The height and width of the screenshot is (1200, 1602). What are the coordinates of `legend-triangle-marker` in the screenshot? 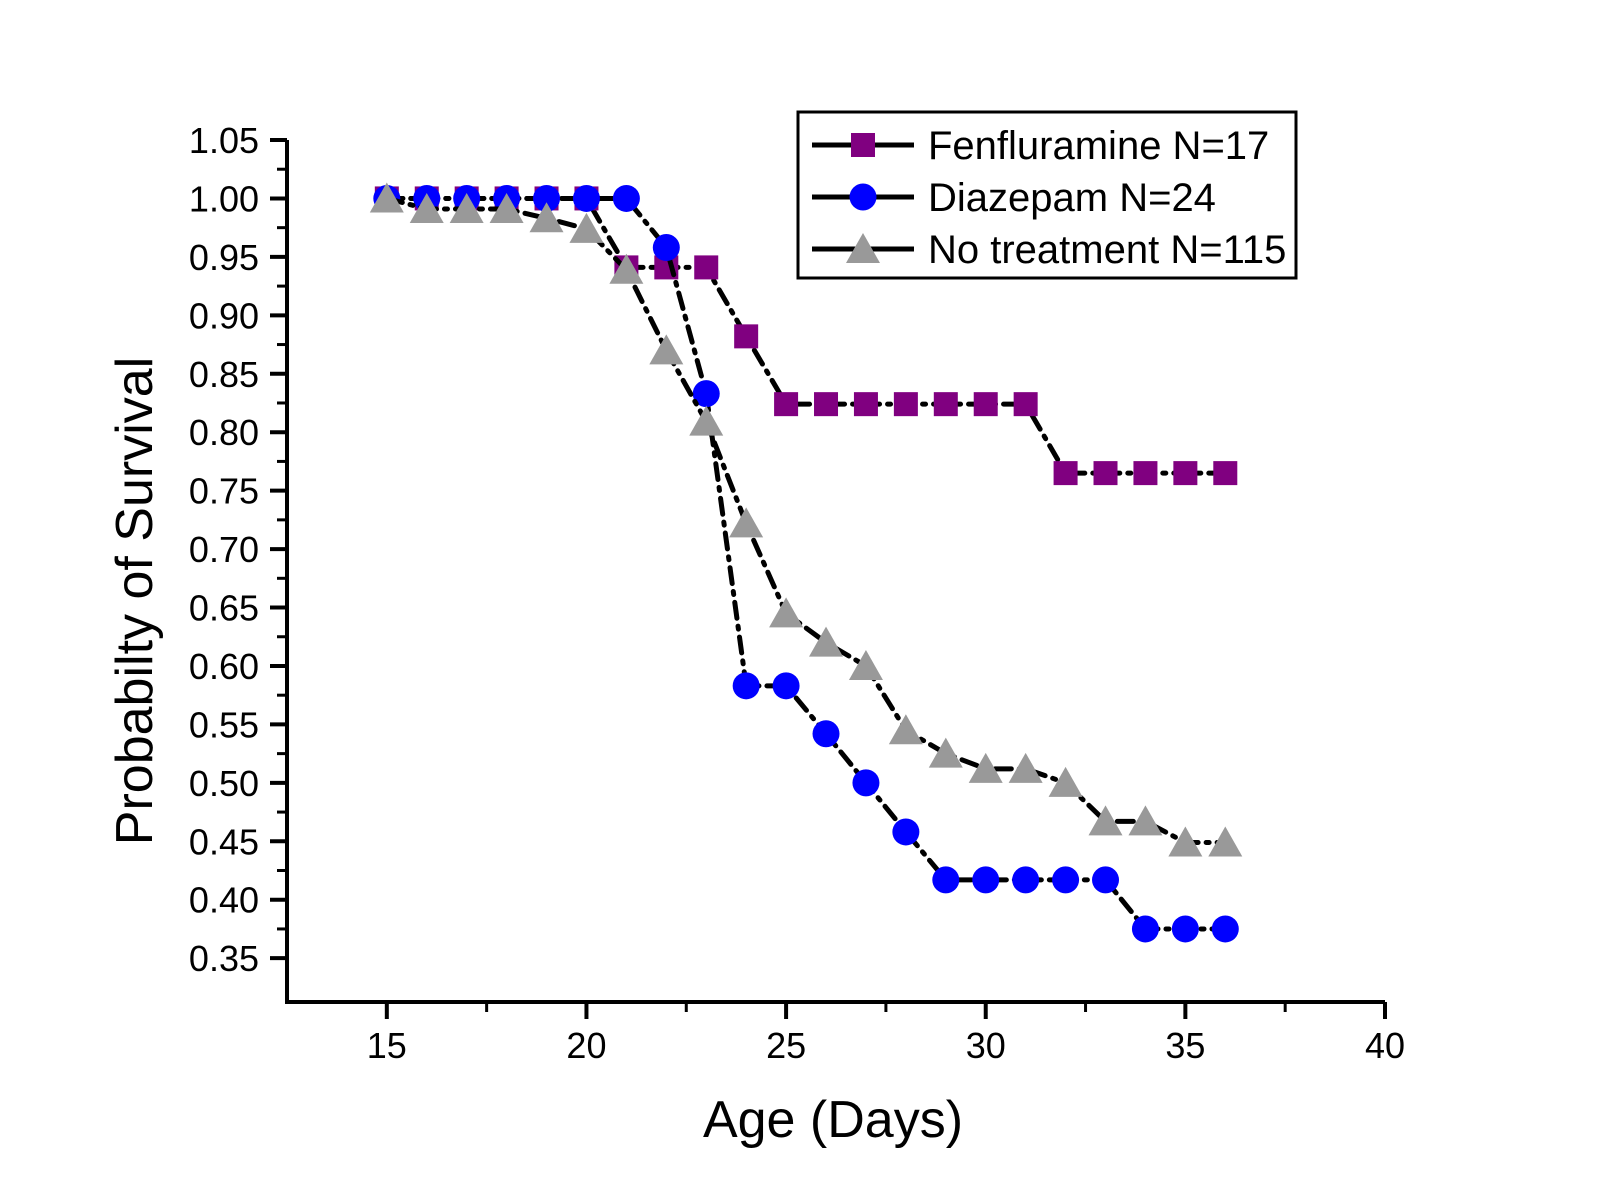 It's located at (863, 248).